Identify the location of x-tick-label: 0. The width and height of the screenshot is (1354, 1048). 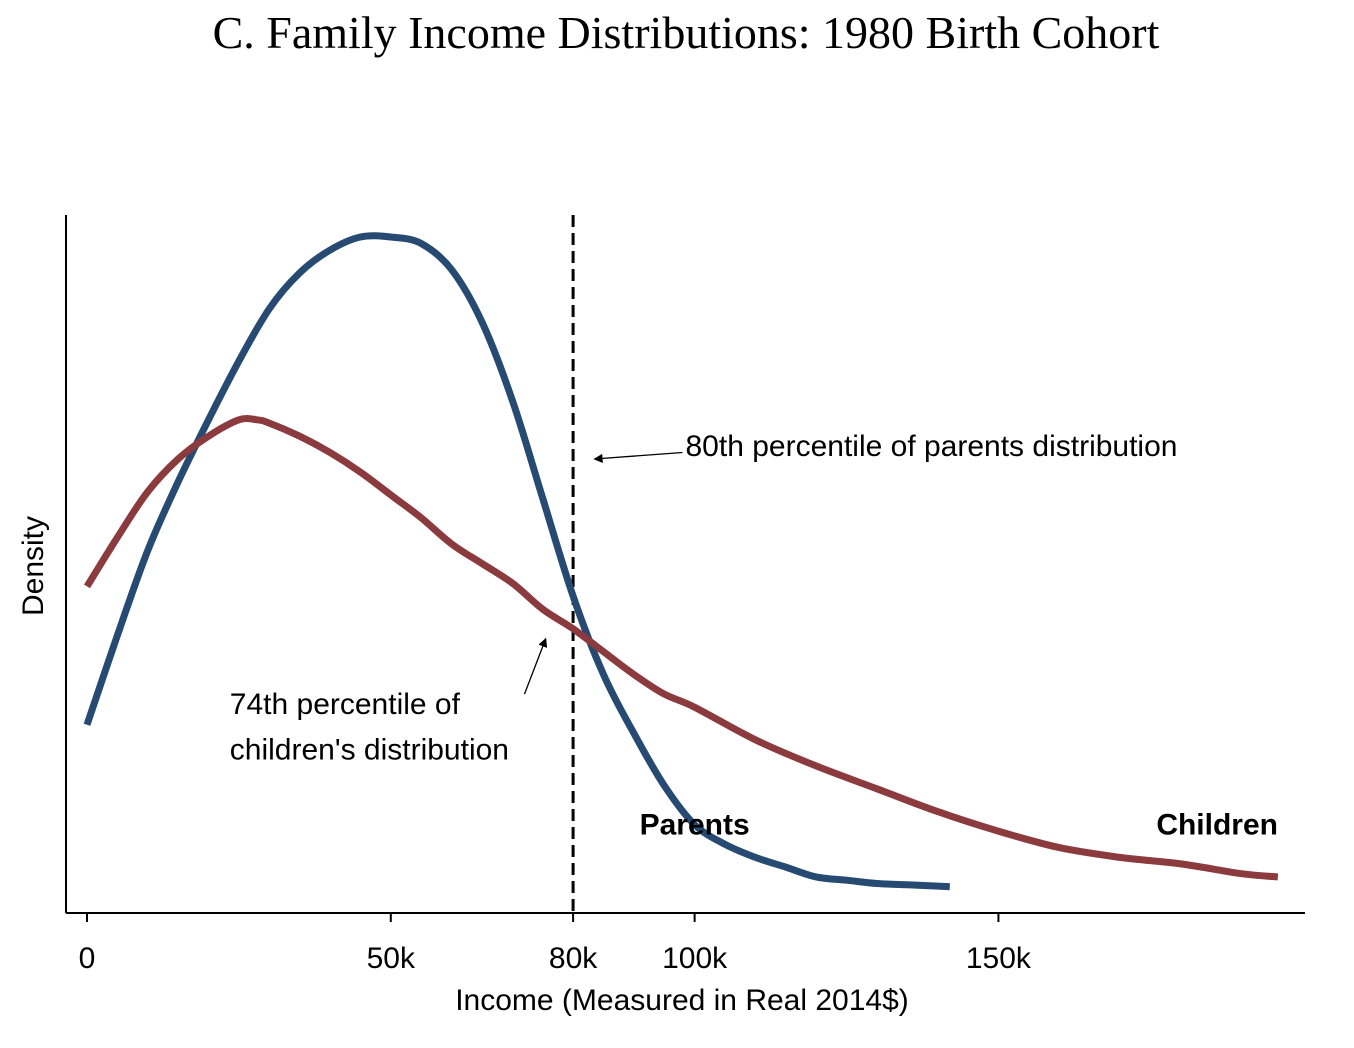
(87, 958).